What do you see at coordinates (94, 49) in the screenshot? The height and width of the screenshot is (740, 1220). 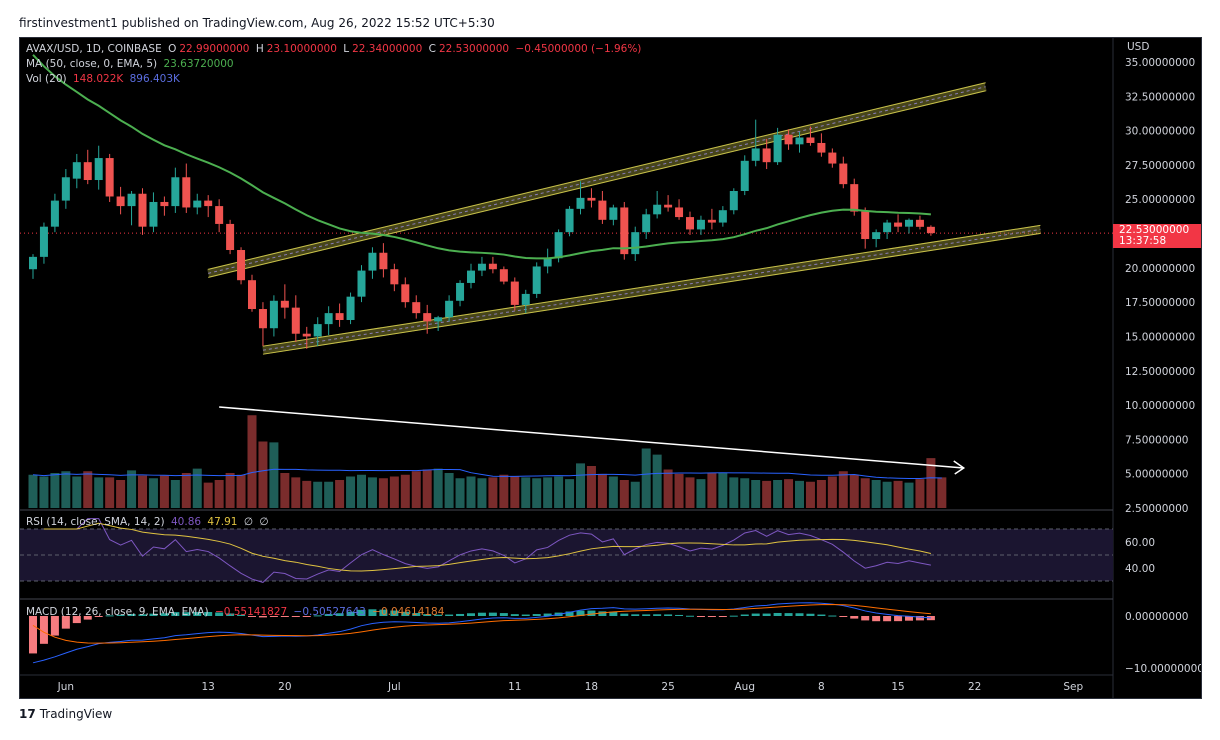 I see `symbol-label: AVAX/USD, 1D, COINBASE` at bounding box center [94, 49].